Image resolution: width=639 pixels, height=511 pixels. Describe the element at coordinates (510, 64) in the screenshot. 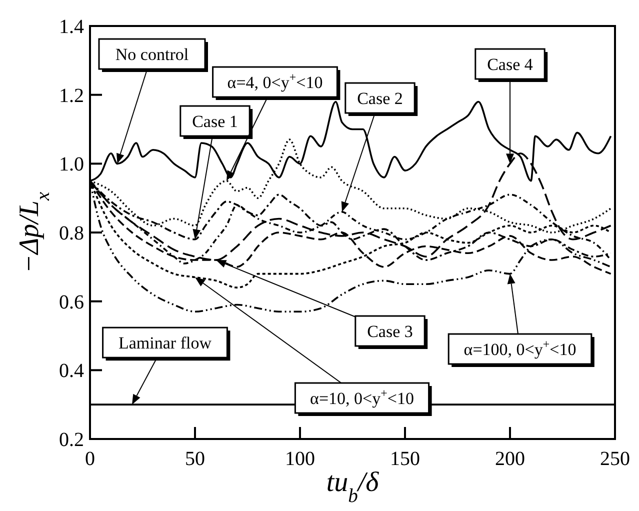

I see `text: Case 4` at that location.